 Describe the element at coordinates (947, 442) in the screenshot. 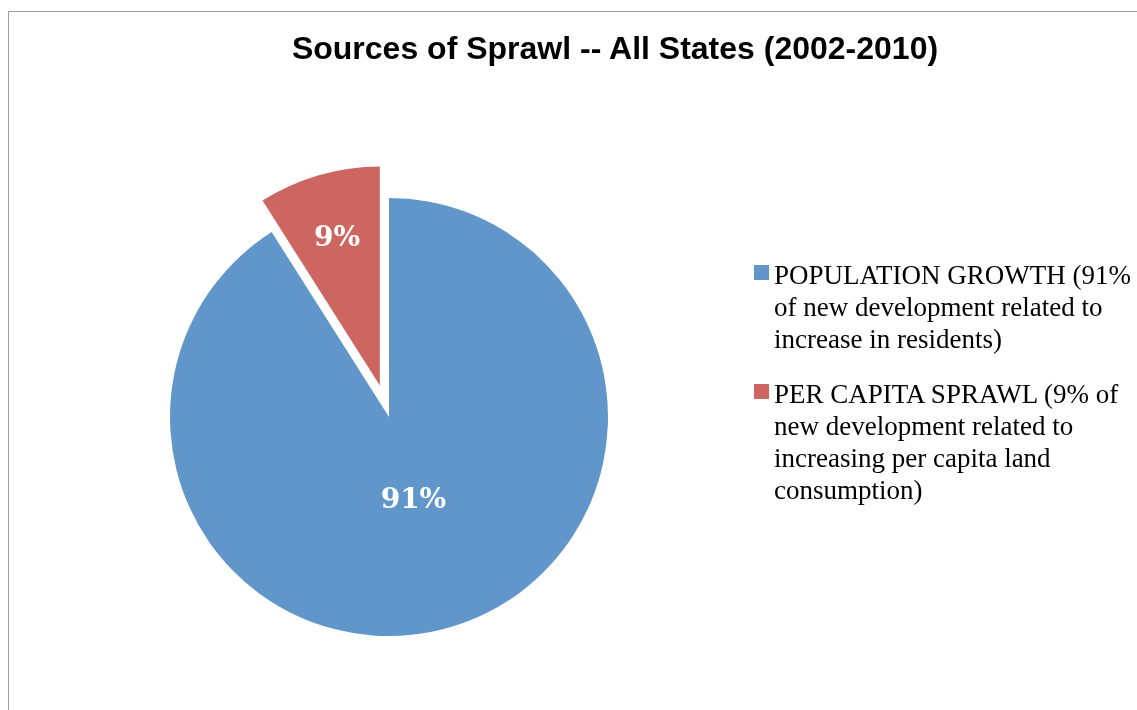

I see `legend-label: PER CAPITA SPRAWL (9% of new development related to increasing per capita land consumption)` at that location.